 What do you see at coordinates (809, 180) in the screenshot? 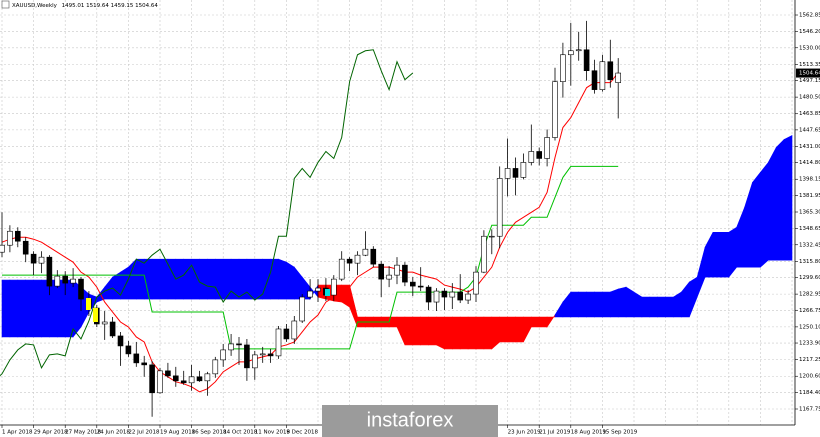
I see `y-tick-label: 1398.15` at bounding box center [809, 180].